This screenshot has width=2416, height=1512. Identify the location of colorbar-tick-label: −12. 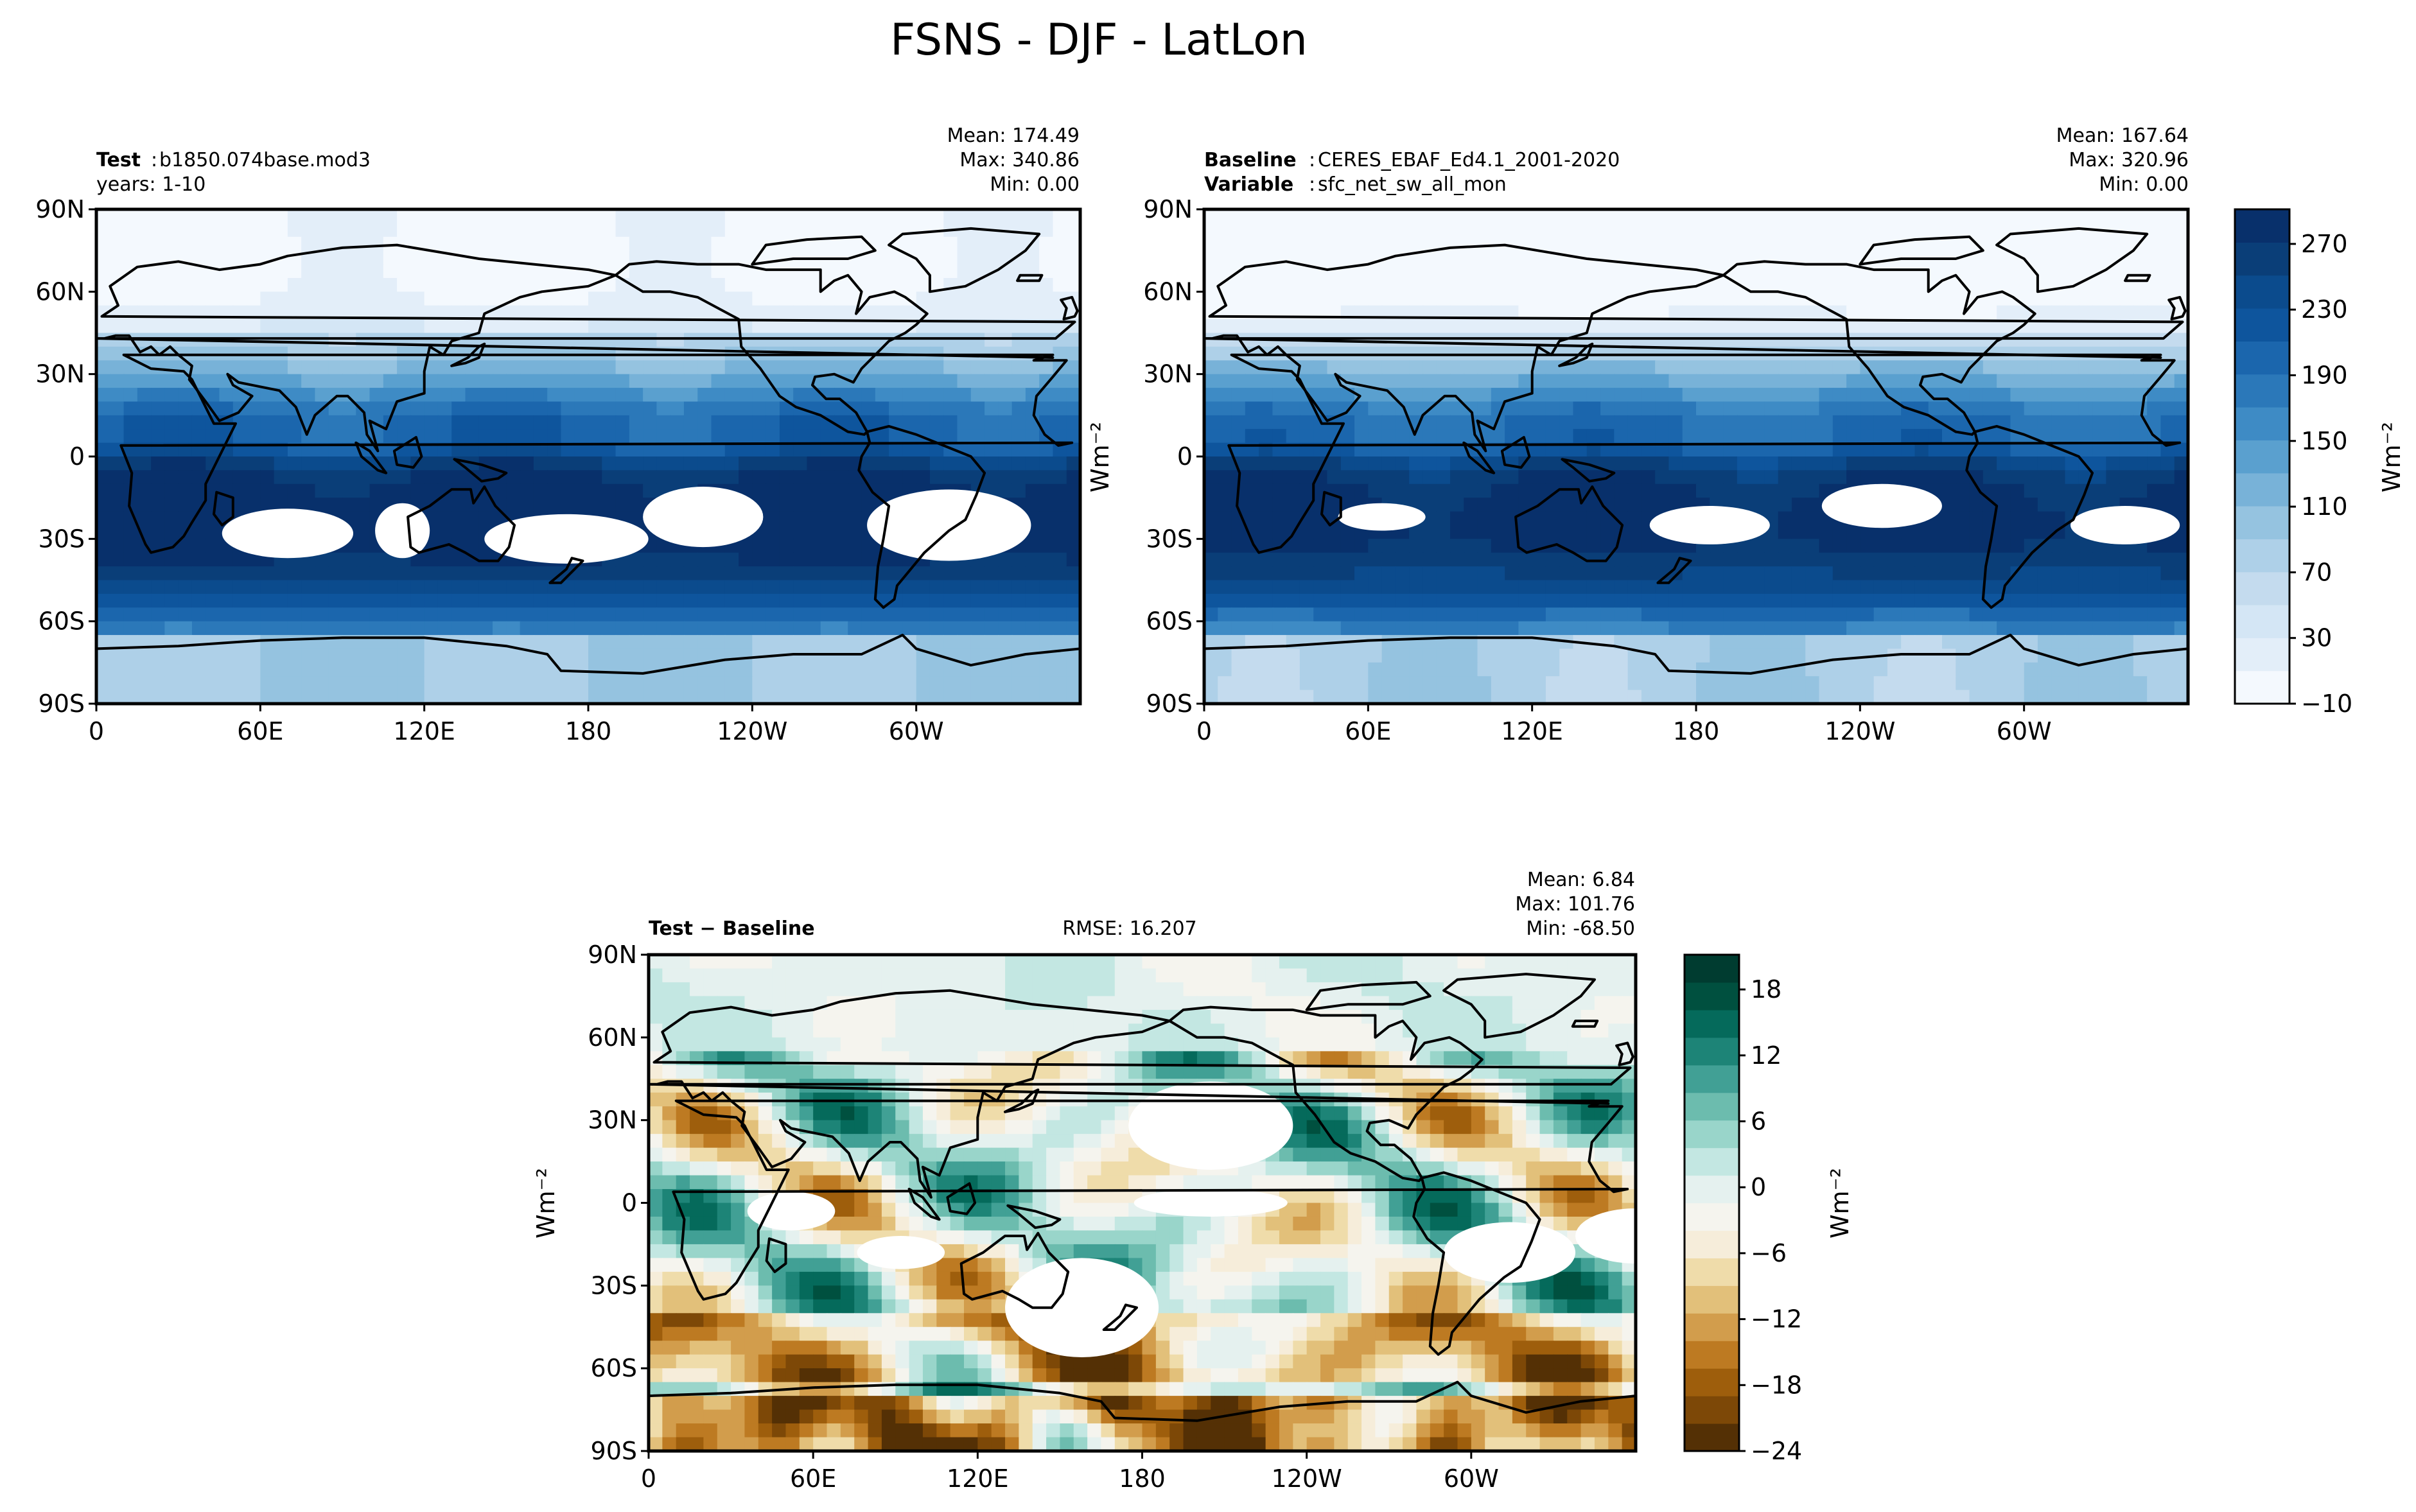
(1776, 1319).